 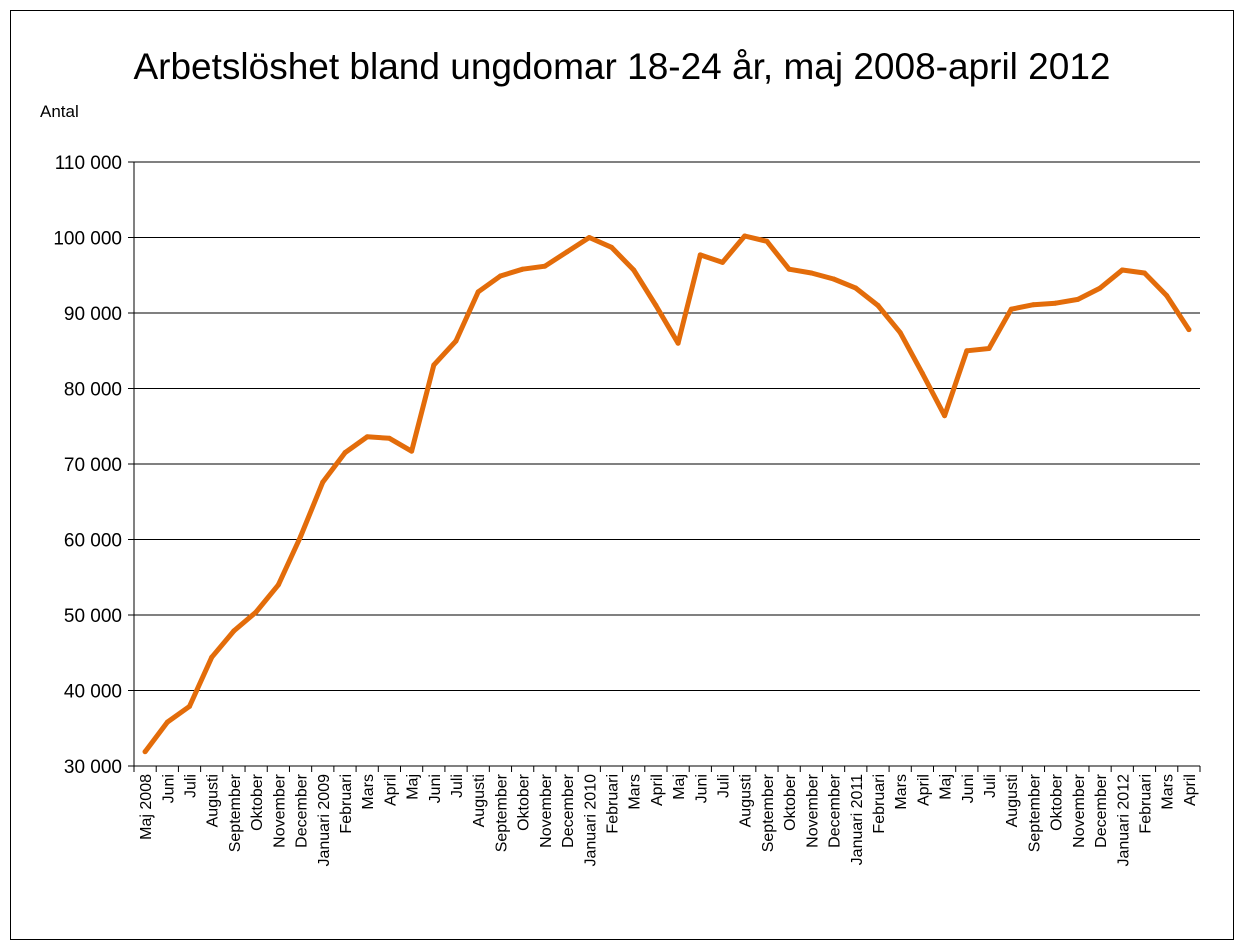 I want to click on y-tick-label: 50 000, so click(x=93, y=616).